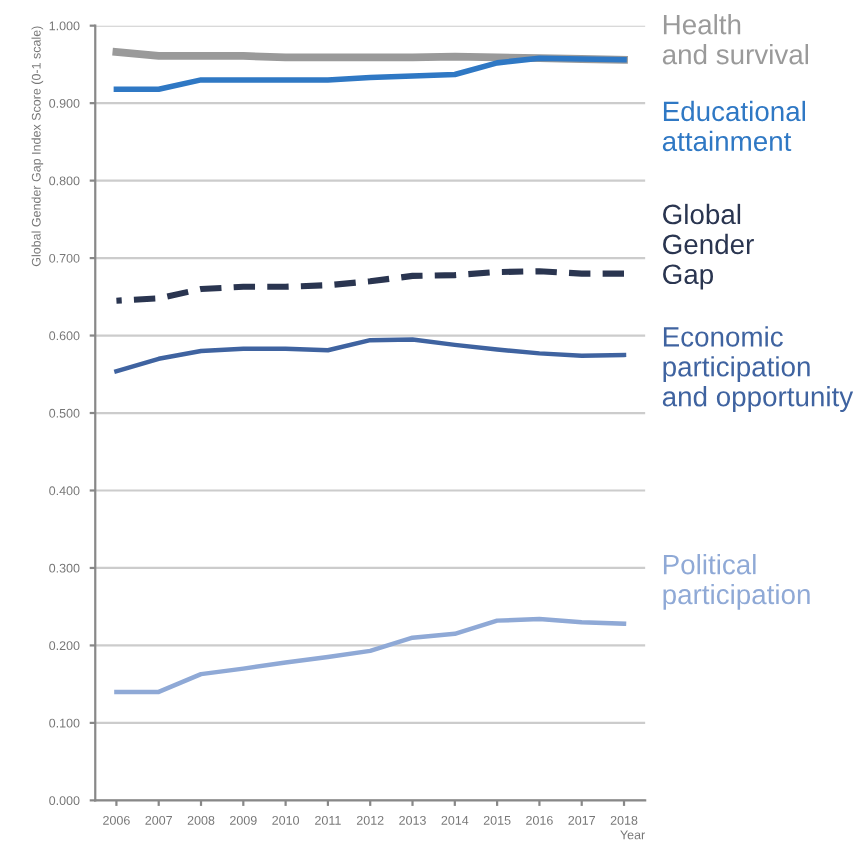 The image size is (866, 856). What do you see at coordinates (708, 246) in the screenshot?
I see `series-label: Global Gender Gap` at bounding box center [708, 246].